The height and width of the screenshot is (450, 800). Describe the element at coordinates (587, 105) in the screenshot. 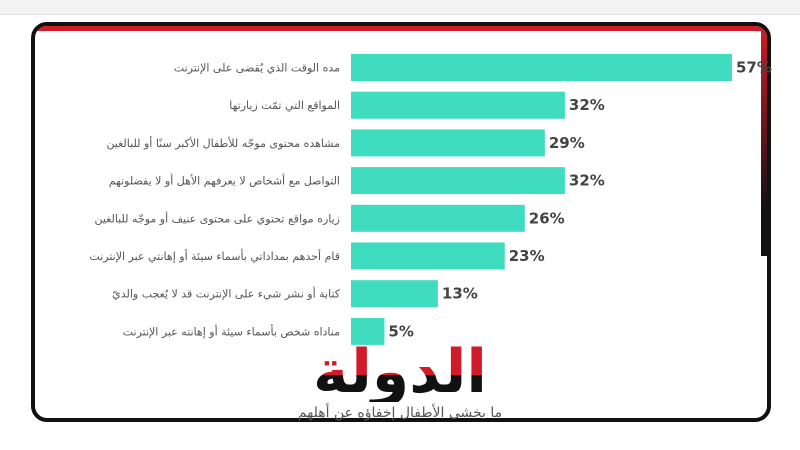

I see `value-label-1: 32%` at that location.